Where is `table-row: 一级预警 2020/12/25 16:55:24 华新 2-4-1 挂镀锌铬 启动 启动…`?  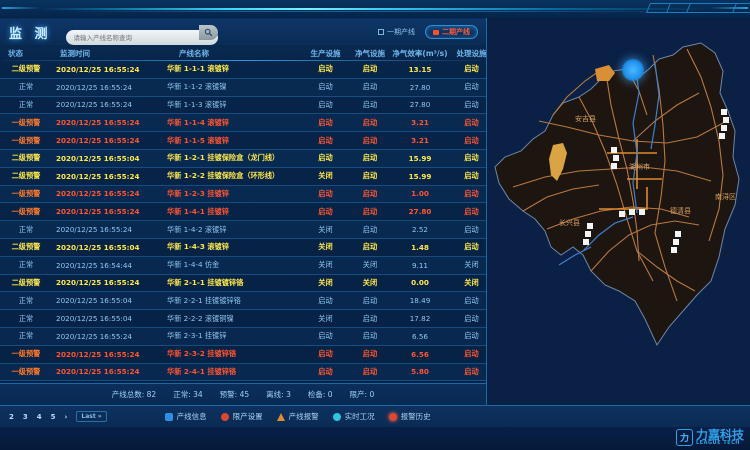 table-row: 一级预警 2020/12/25 16:55:24 华新 2-4-1 挂镀锌铬 启动 启动… is located at coordinates (243, 372).